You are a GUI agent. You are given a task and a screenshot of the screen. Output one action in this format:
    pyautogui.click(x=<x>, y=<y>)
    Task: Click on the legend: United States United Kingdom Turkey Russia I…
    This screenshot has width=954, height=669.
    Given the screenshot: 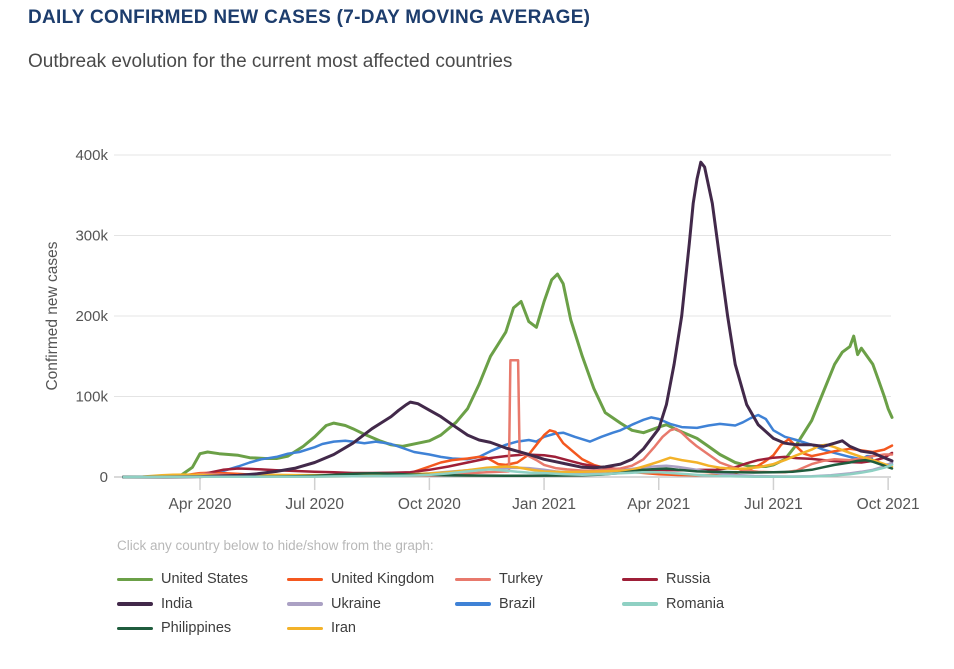 What is the action you would take?
    pyautogui.click(x=479, y=604)
    